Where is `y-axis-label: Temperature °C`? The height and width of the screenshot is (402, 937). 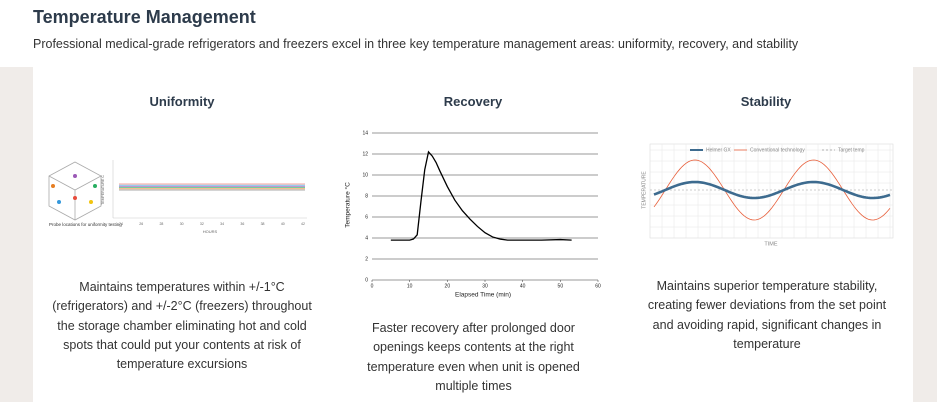
y-axis-label: Temperature °C is located at coordinates (348, 205).